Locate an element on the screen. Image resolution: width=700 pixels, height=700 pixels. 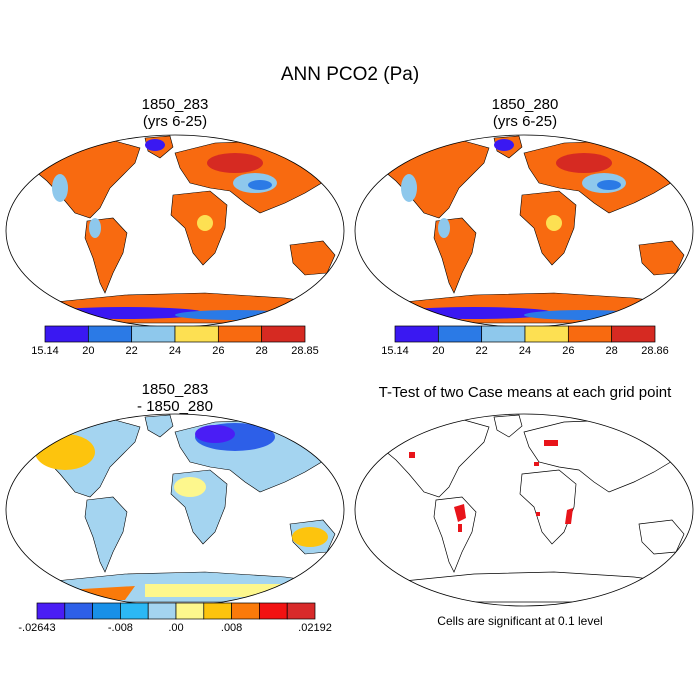
colorbar-label: .008 is located at coordinates (231, 628).